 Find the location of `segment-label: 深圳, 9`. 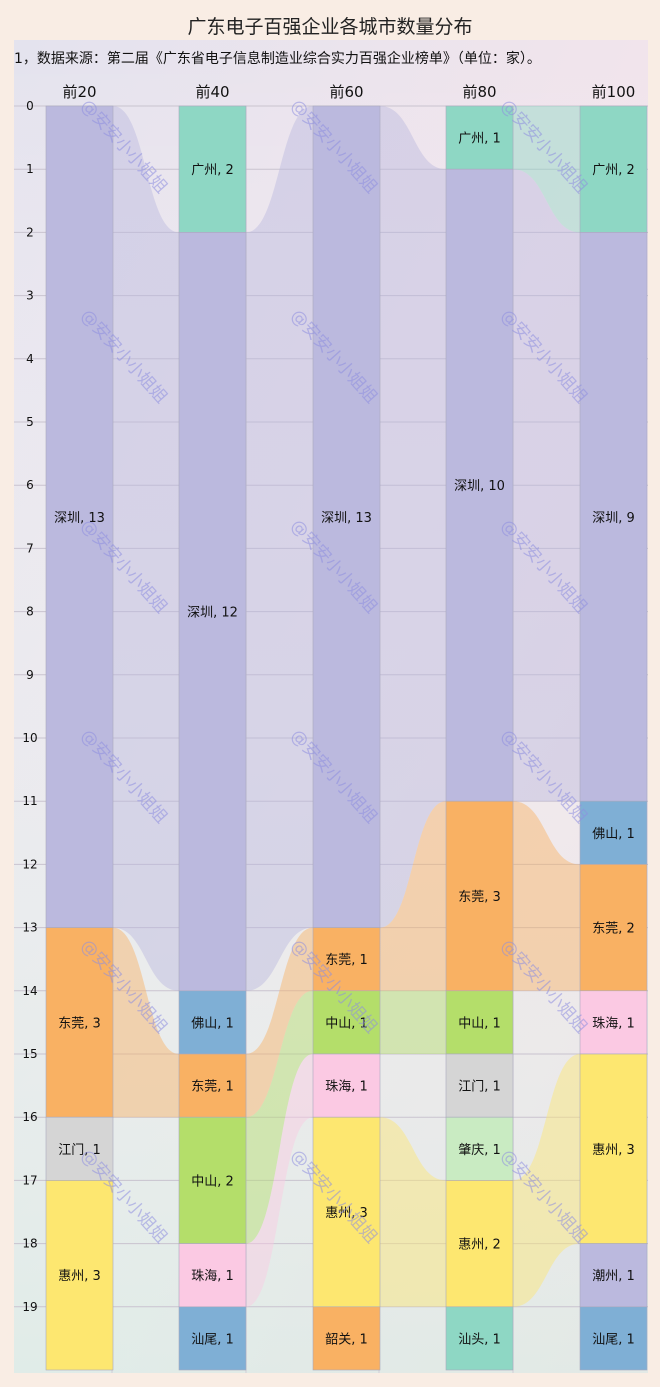

segment-label: 深圳, 9 is located at coordinates (613, 518).